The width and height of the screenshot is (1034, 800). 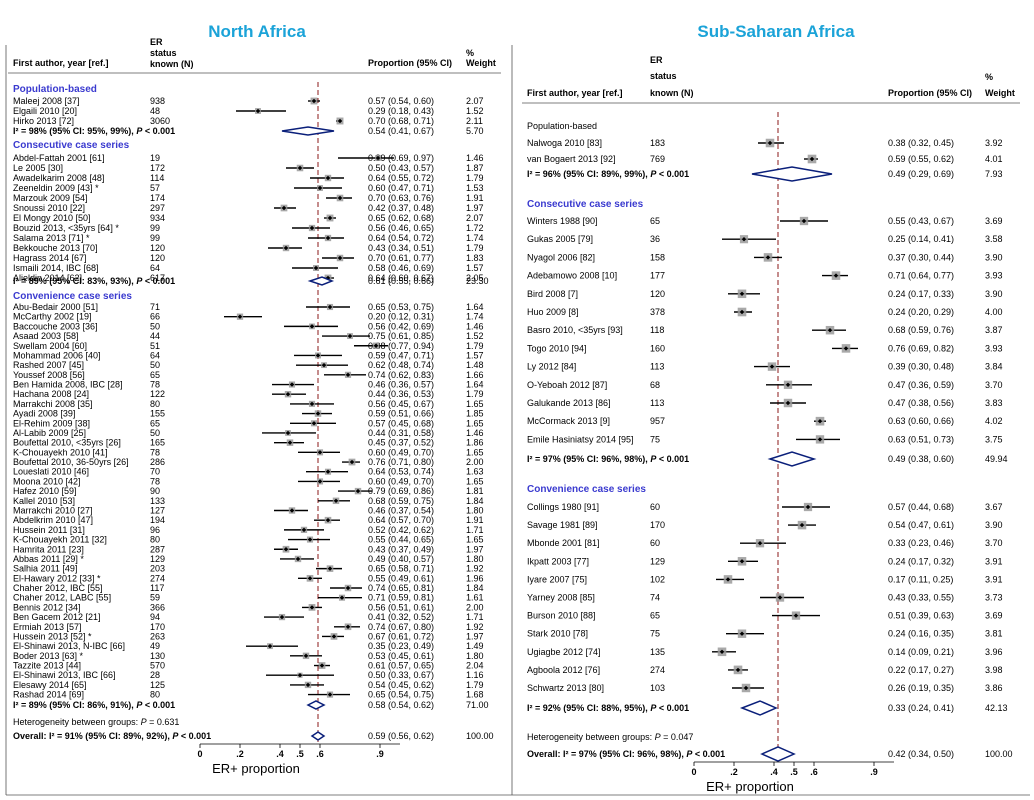 I want to click on x-axis-label: ER+ proportion, so click(x=750, y=786).